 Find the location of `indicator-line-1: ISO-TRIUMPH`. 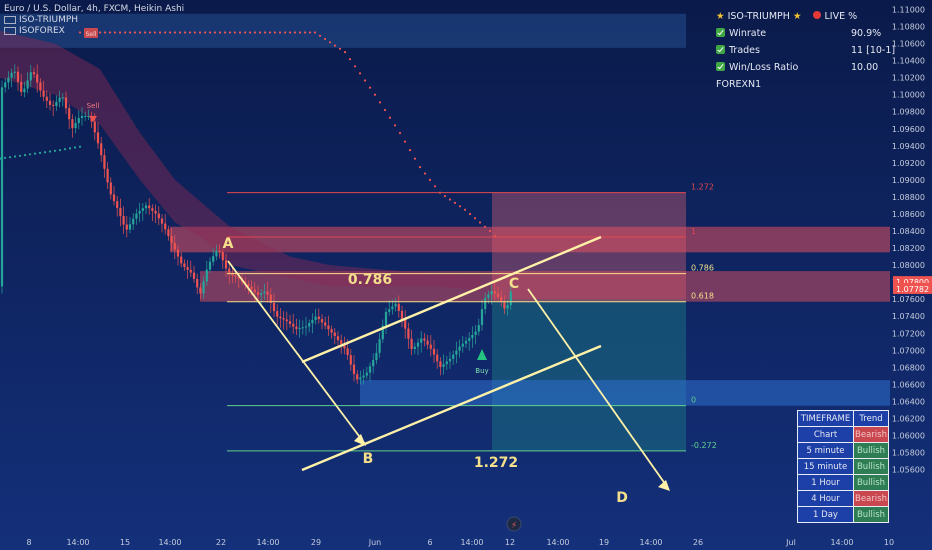

indicator-line-1: ISO-TRIUMPH is located at coordinates (94, 20).